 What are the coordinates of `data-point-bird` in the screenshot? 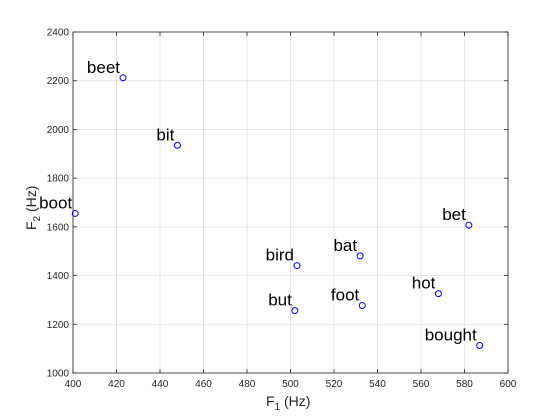 It's located at (297, 266).